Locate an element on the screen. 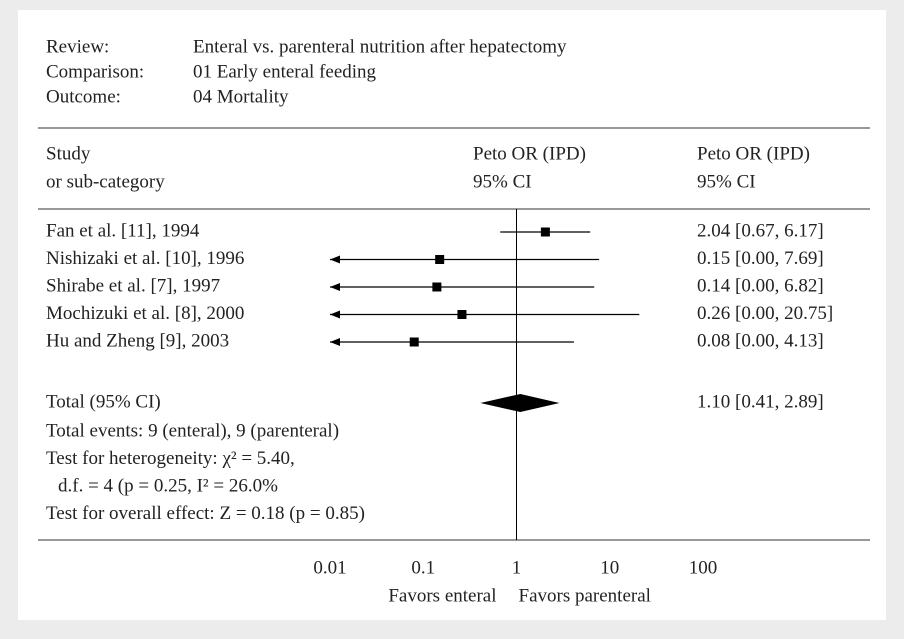 The height and width of the screenshot is (639, 904). x-tick-label: 0.01 is located at coordinates (329, 567).